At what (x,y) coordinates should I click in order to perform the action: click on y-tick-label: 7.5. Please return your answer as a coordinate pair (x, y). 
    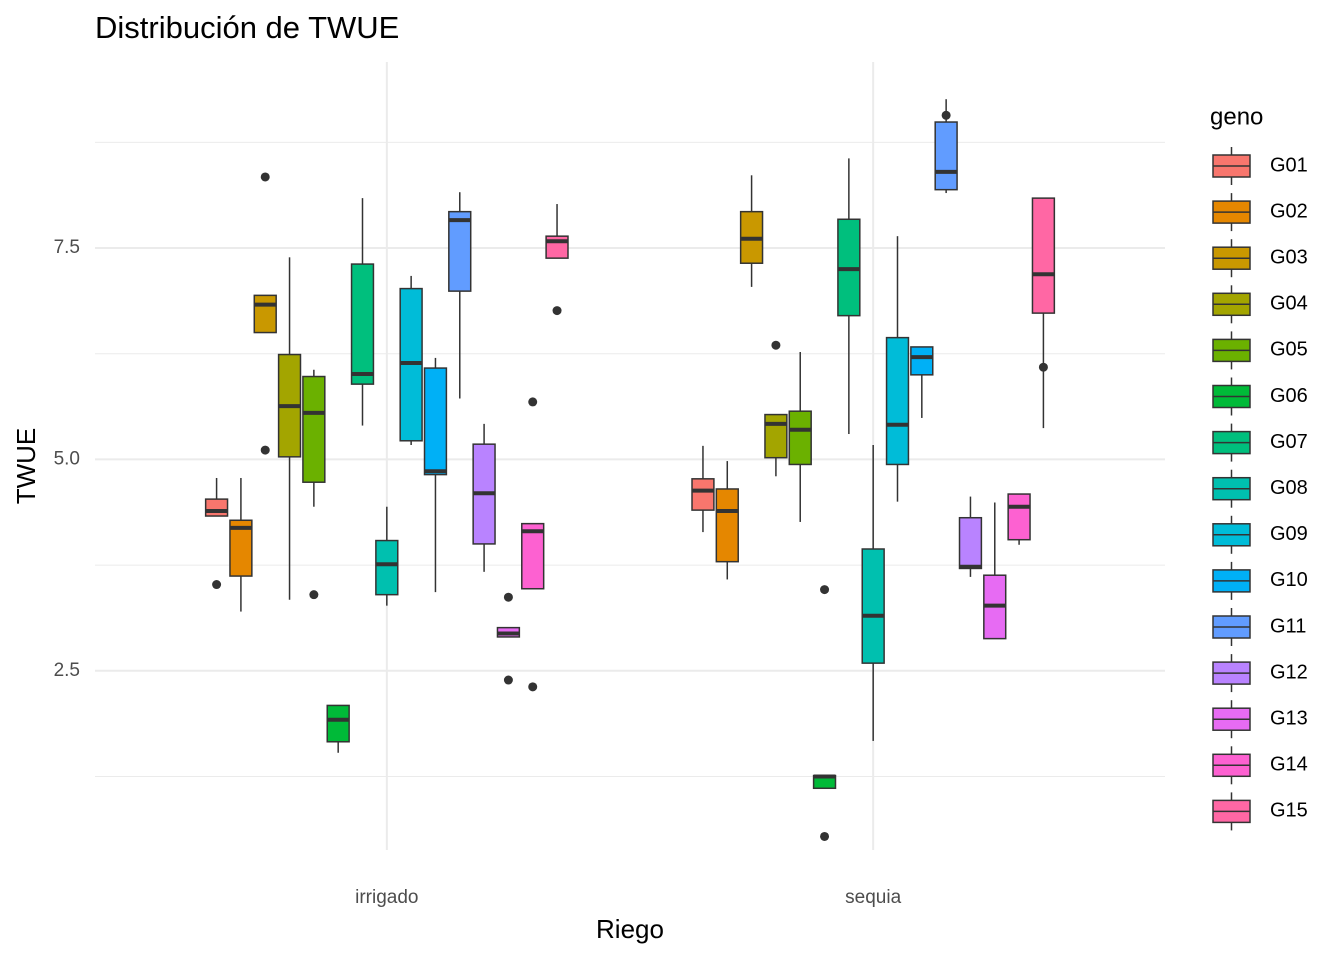
    Looking at the image, I should click on (67, 247).